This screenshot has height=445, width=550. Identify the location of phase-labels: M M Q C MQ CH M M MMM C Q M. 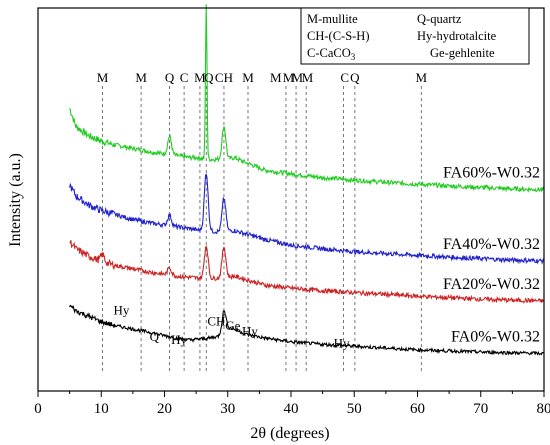
(262, 77).